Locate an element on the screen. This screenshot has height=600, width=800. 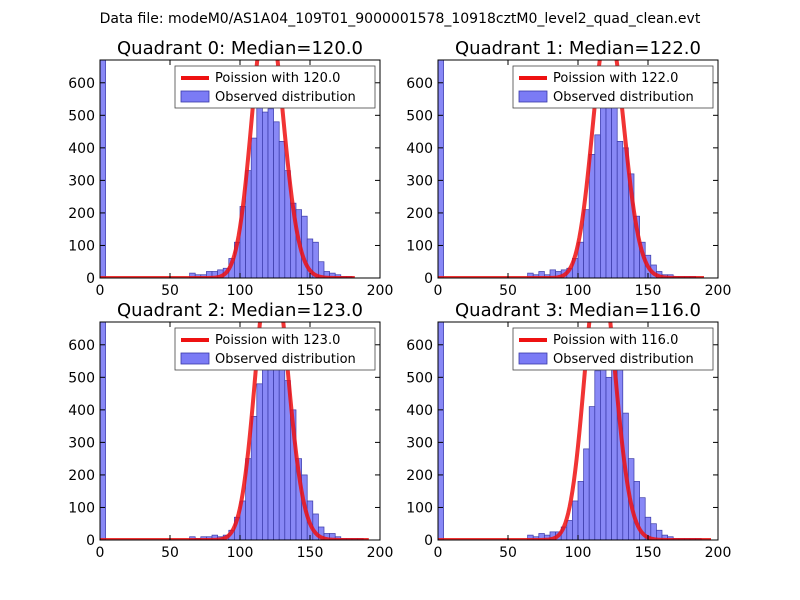
legend: Poission with 116.0 Observed distribution is located at coordinates (613, 349).